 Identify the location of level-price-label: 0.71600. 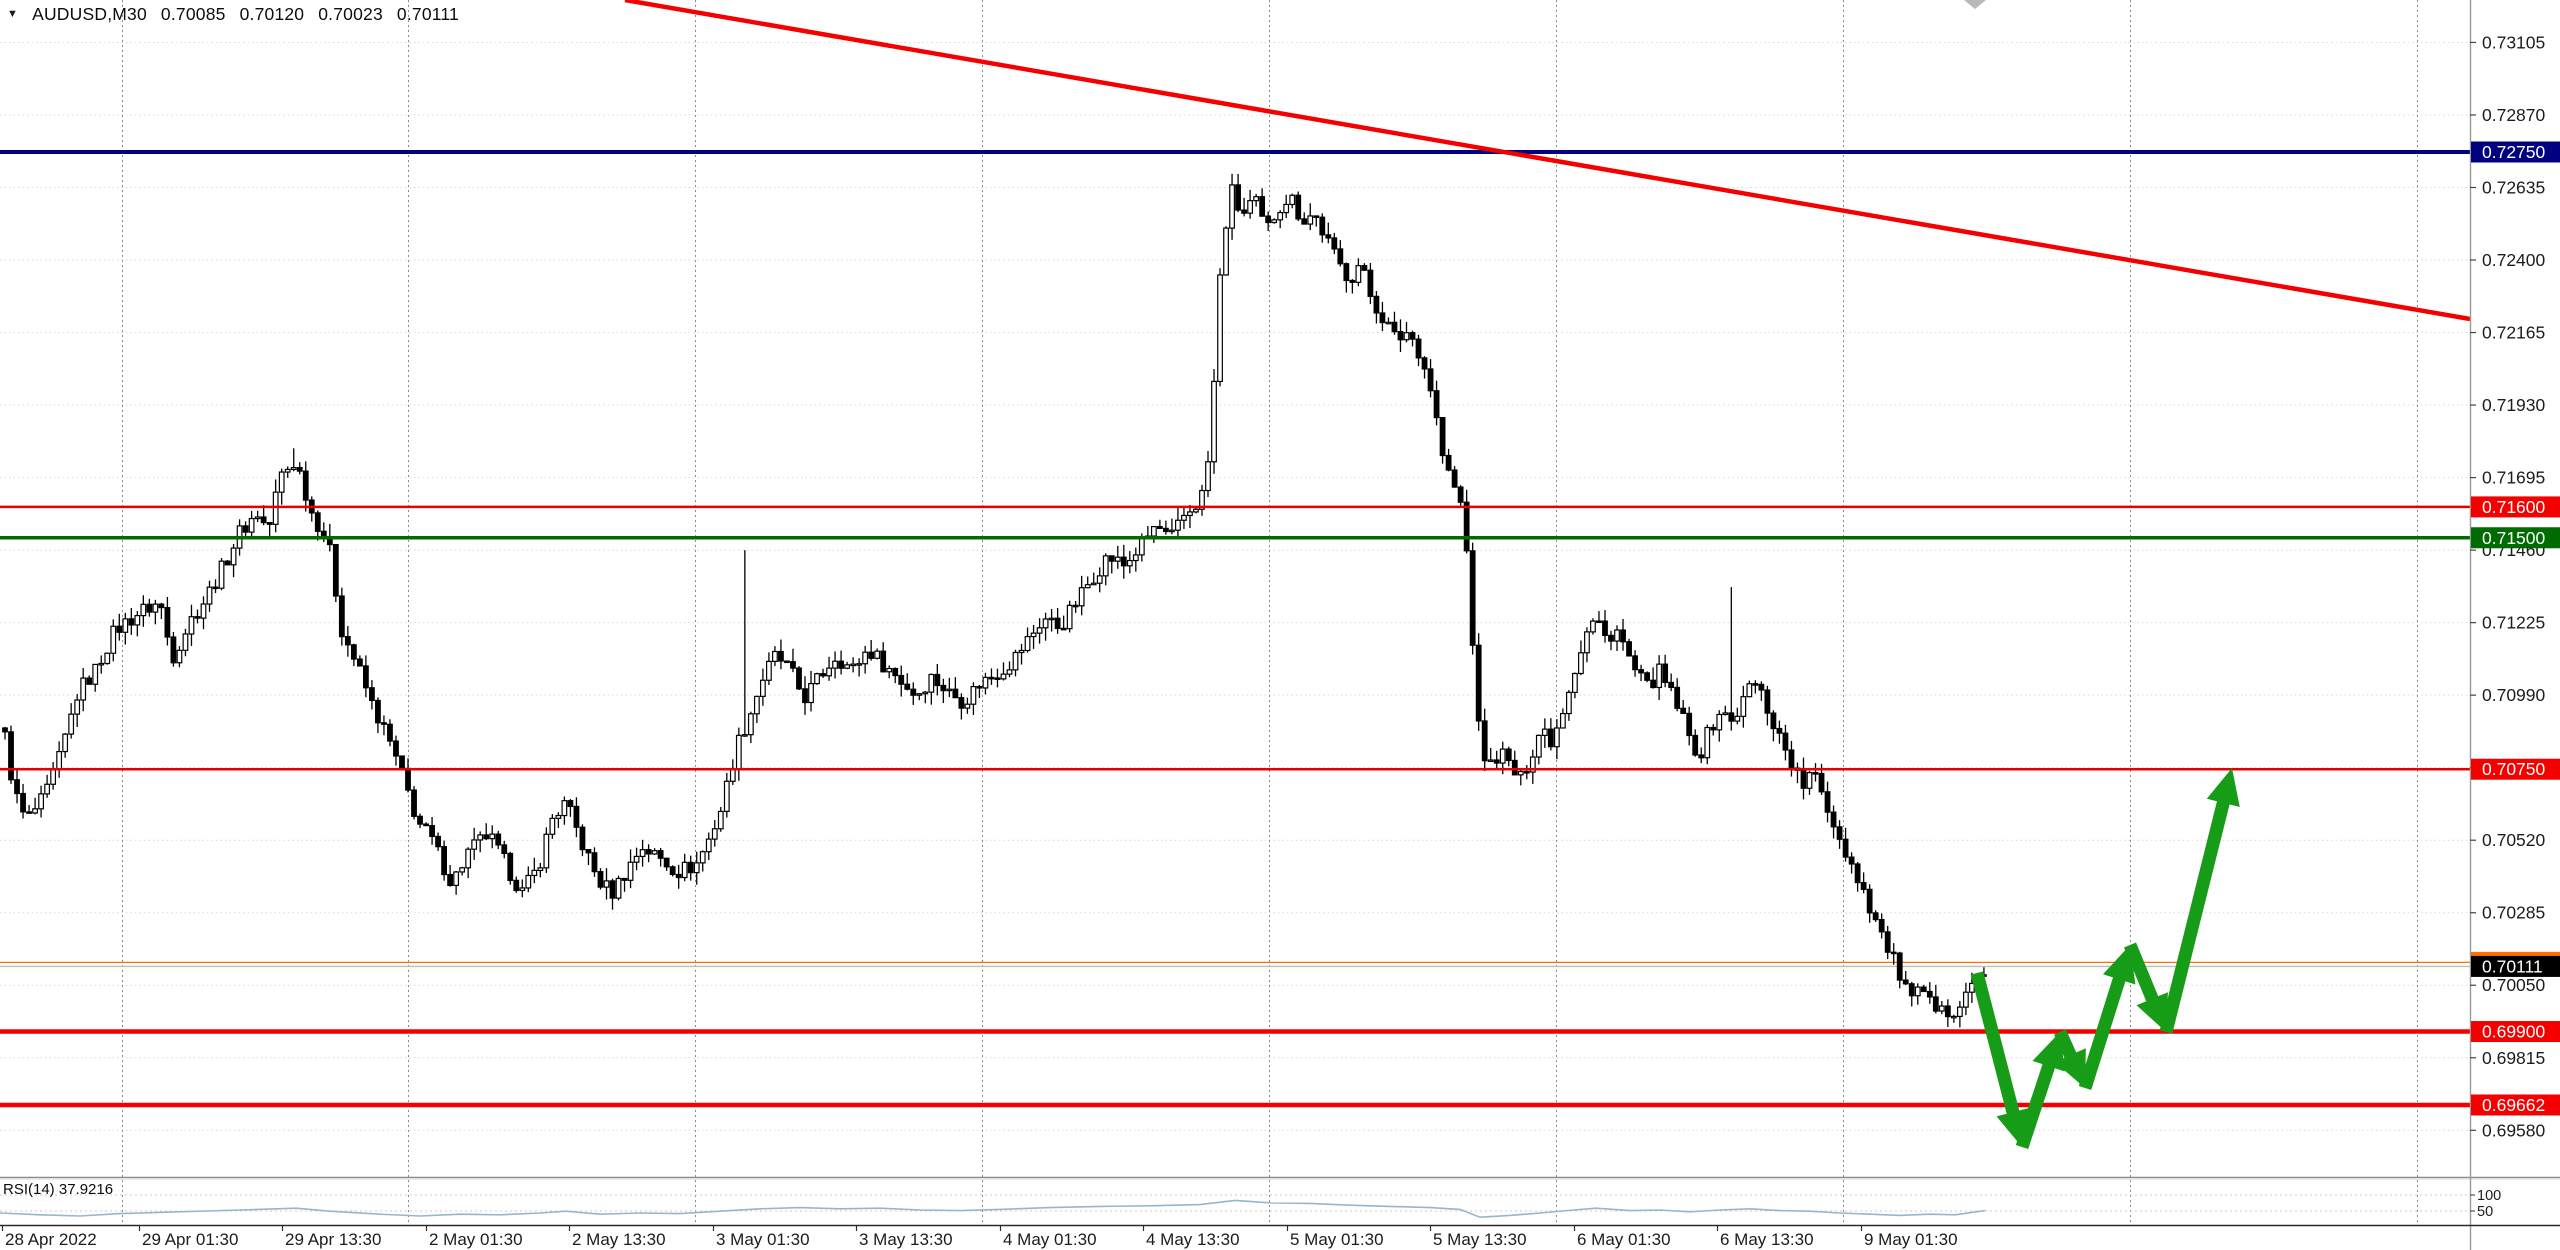
(2514, 507).